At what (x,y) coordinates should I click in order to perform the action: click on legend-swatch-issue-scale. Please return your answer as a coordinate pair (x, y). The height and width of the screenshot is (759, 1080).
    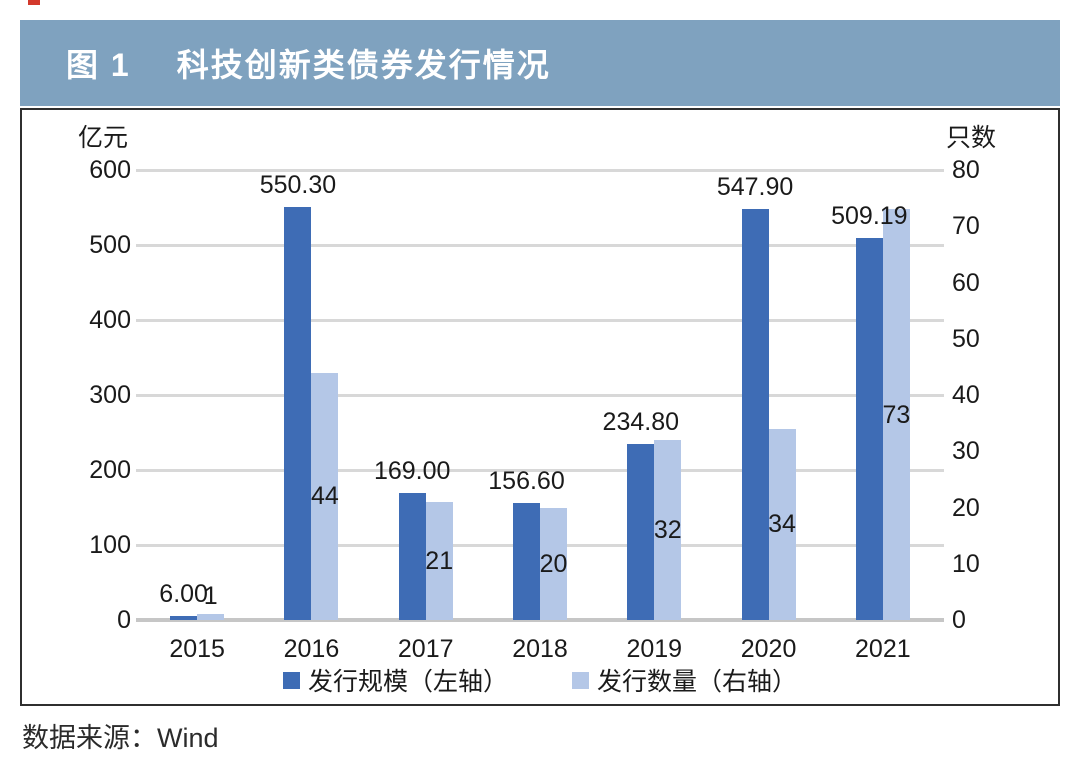
    Looking at the image, I should click on (291, 680).